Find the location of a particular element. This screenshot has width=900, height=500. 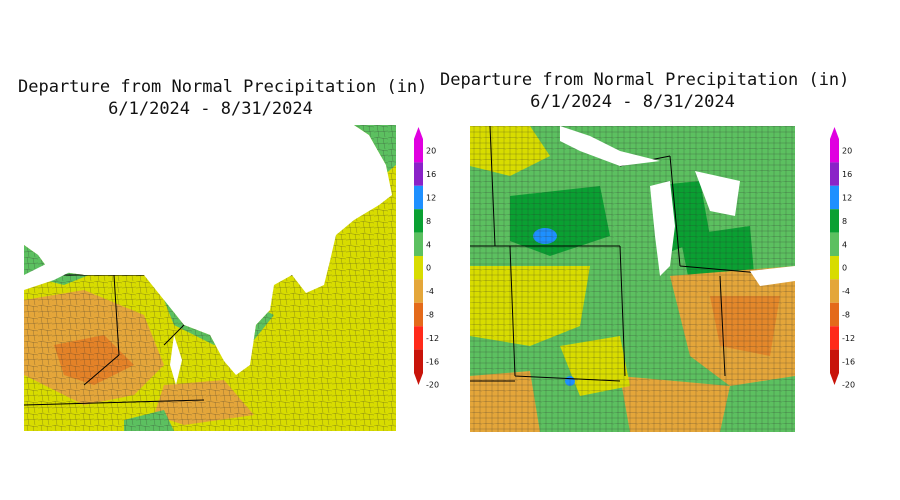

legend-northeast: 20 16 12 8 4 0 -4 -8 -12 -16 -20 is located at coordinates (430, 269).